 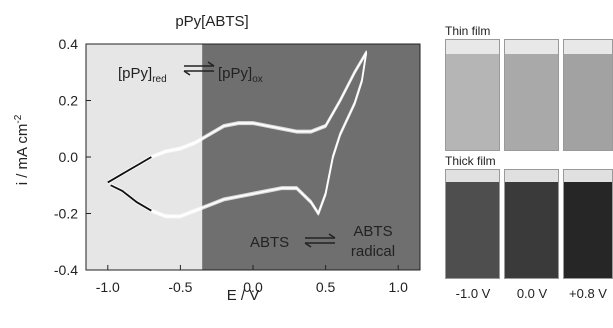 I want to click on thick-film-photo-zero, so click(x=531, y=224).